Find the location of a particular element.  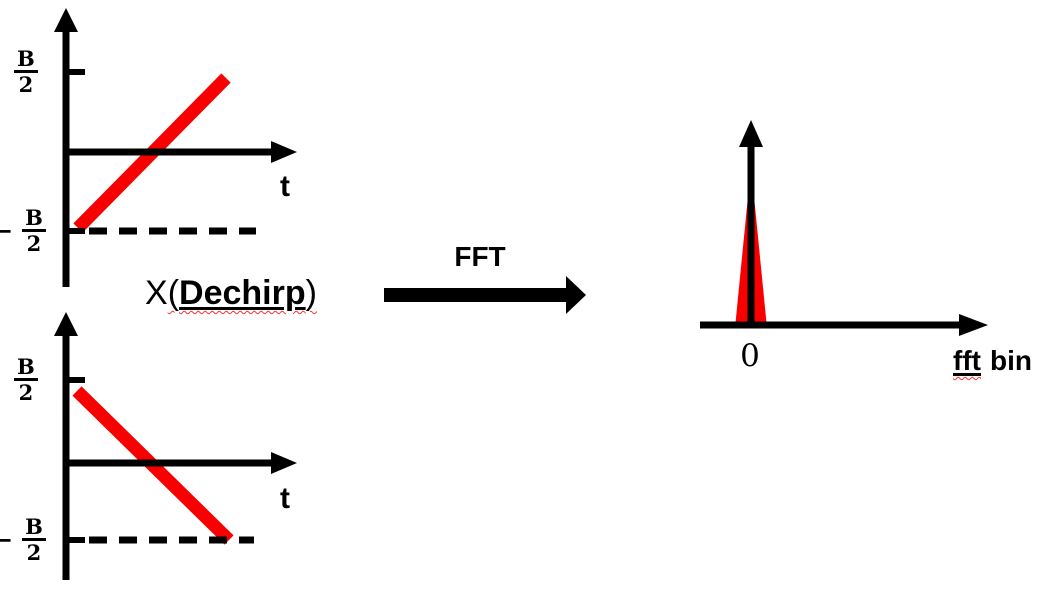

spectrum-plot is located at coordinates (844, 228).